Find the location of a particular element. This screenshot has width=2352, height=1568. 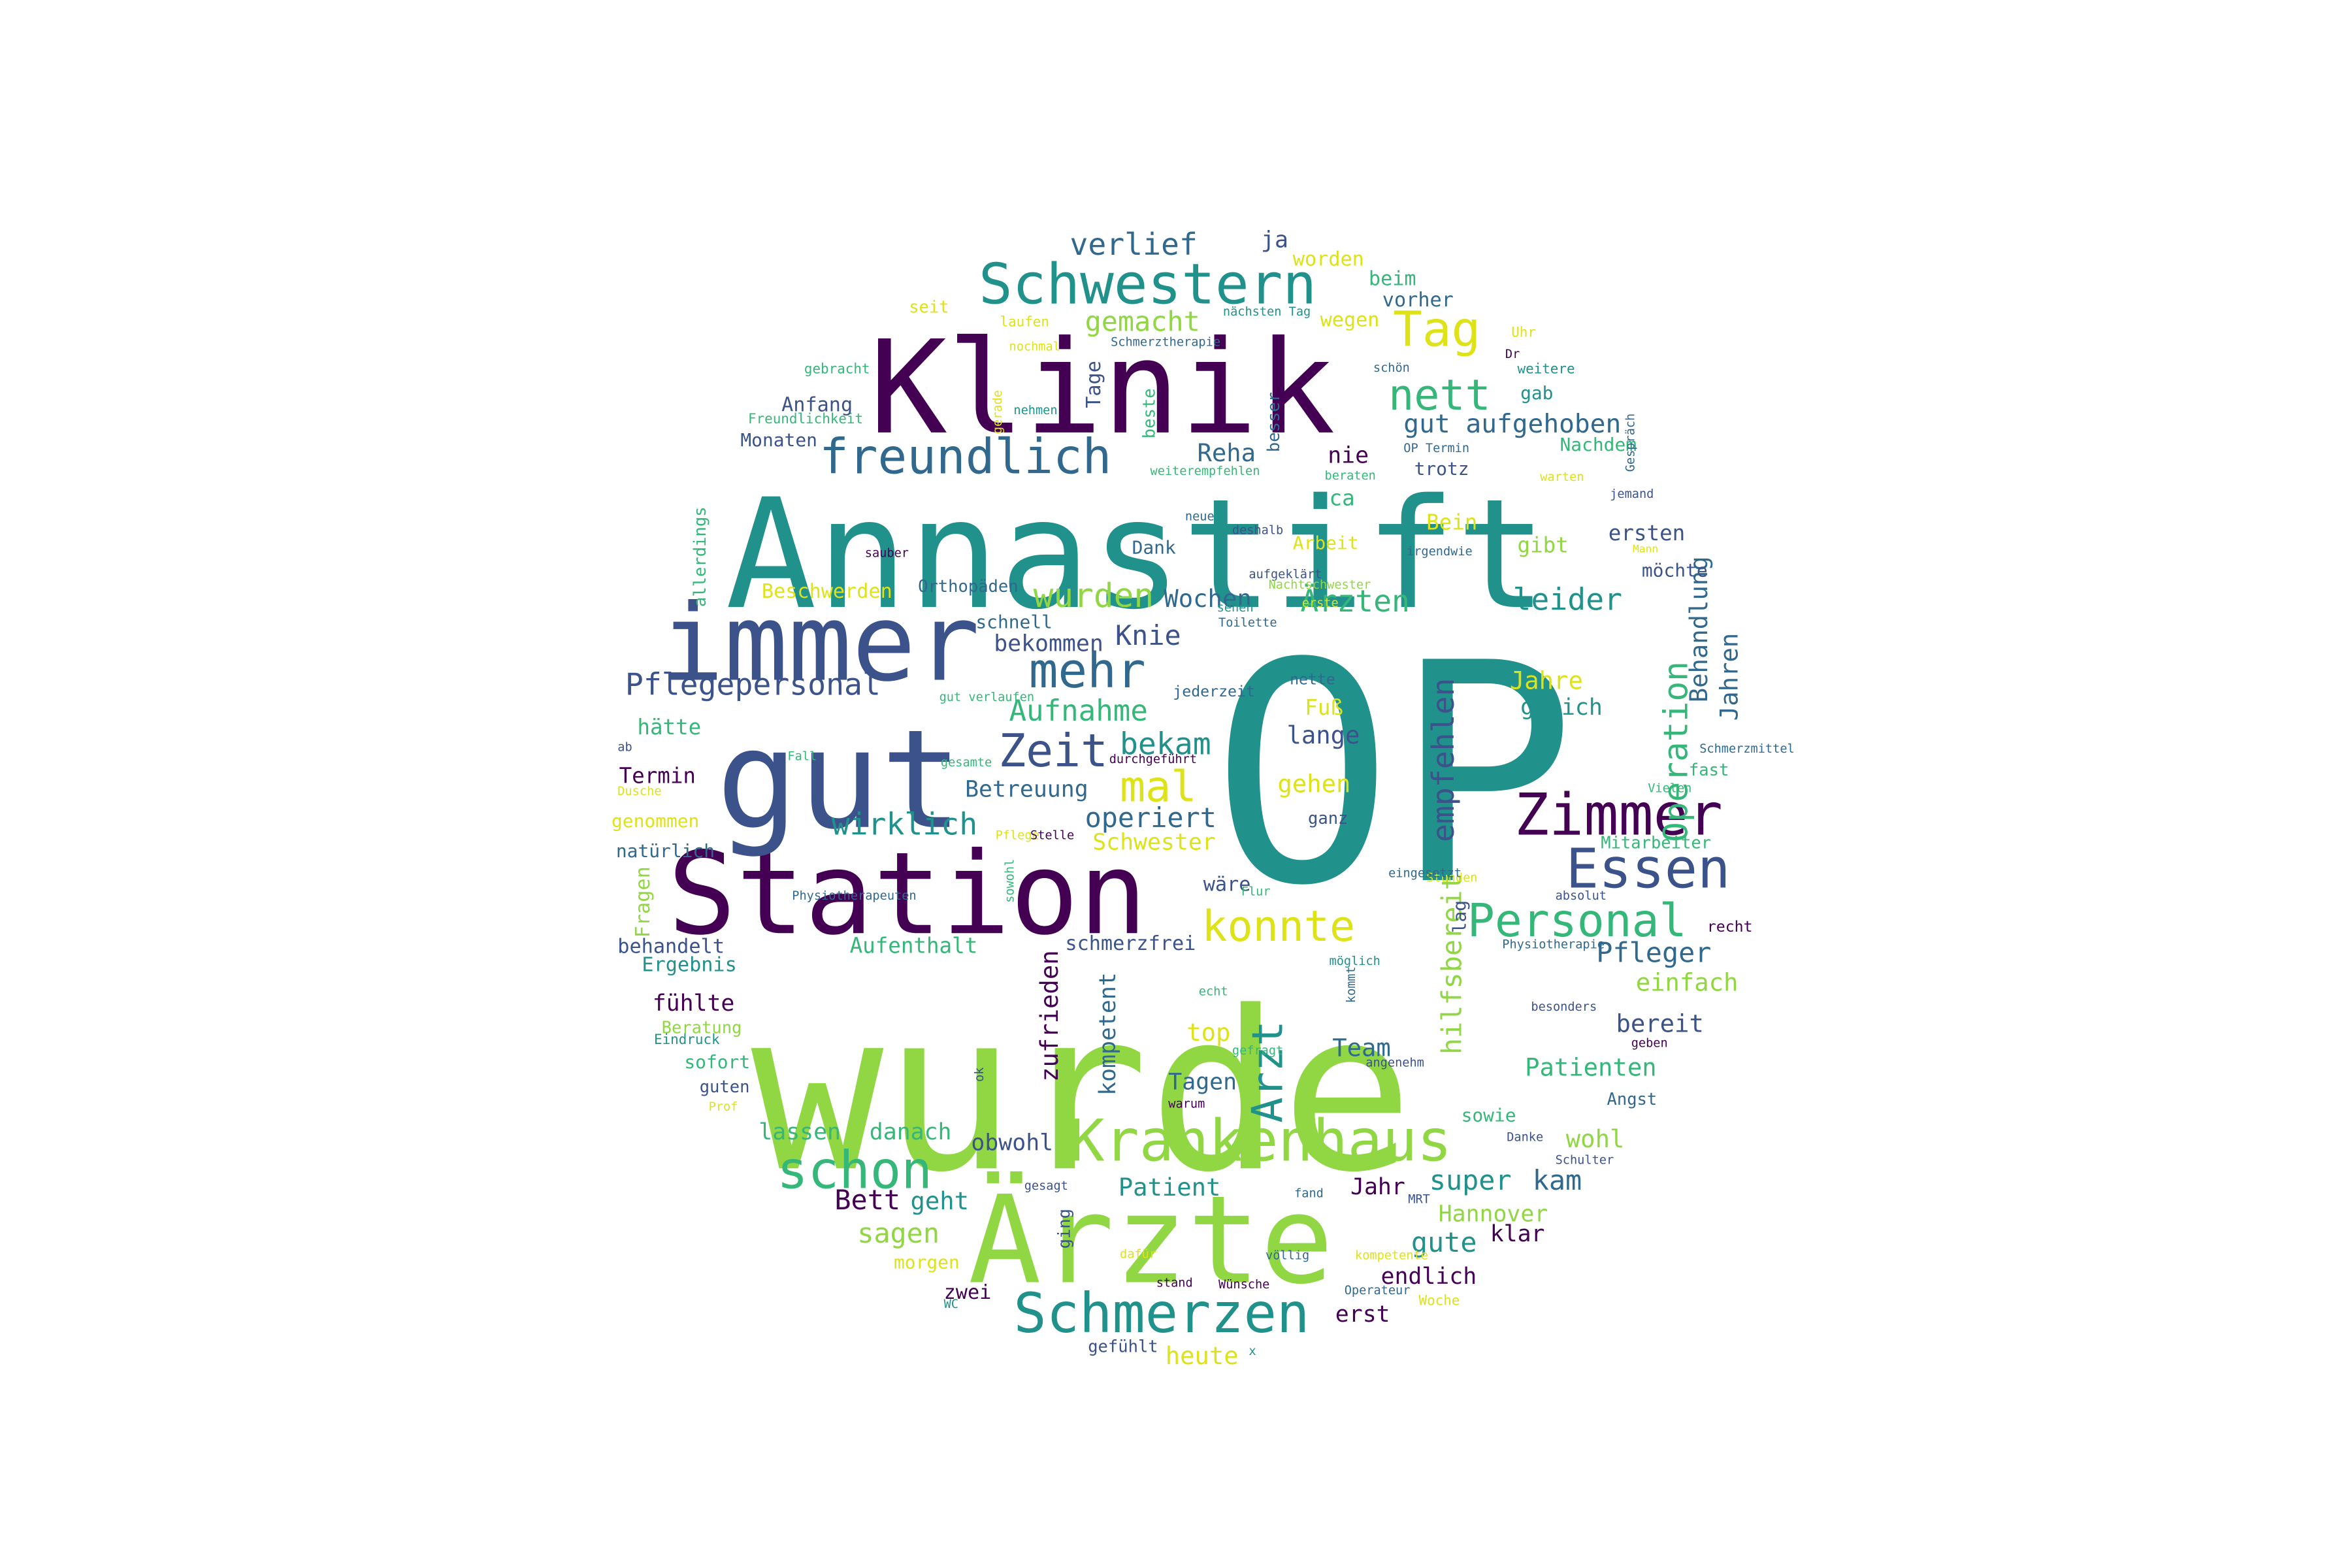

cloud-word: Schmerzen is located at coordinates (1161, 1313).